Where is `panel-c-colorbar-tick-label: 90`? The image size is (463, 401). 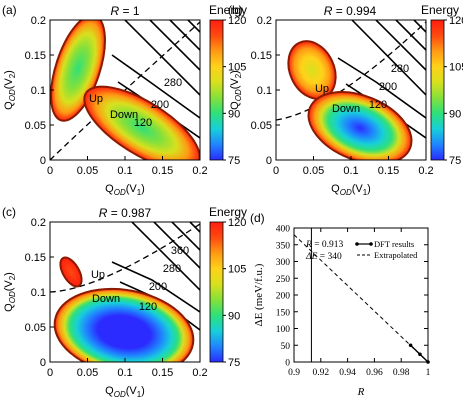
panel-c-colorbar-tick-label: 90 is located at coordinates (234, 316).